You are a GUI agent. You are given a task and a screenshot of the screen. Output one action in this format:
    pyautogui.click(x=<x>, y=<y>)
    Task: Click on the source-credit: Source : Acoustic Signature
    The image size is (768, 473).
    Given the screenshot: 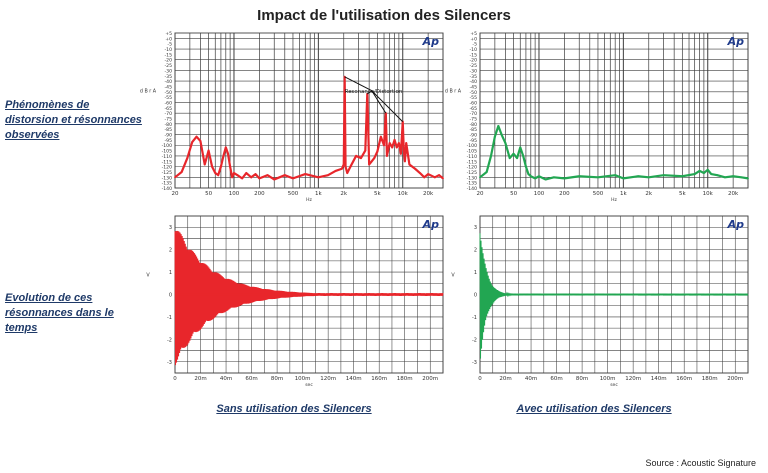 What is the action you would take?
    pyautogui.click(x=700, y=463)
    